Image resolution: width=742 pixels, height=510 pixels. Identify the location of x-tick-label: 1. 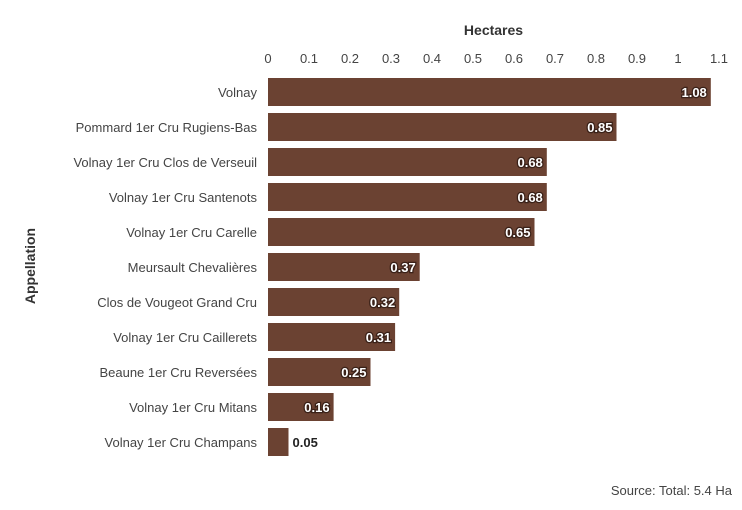
(677, 58).